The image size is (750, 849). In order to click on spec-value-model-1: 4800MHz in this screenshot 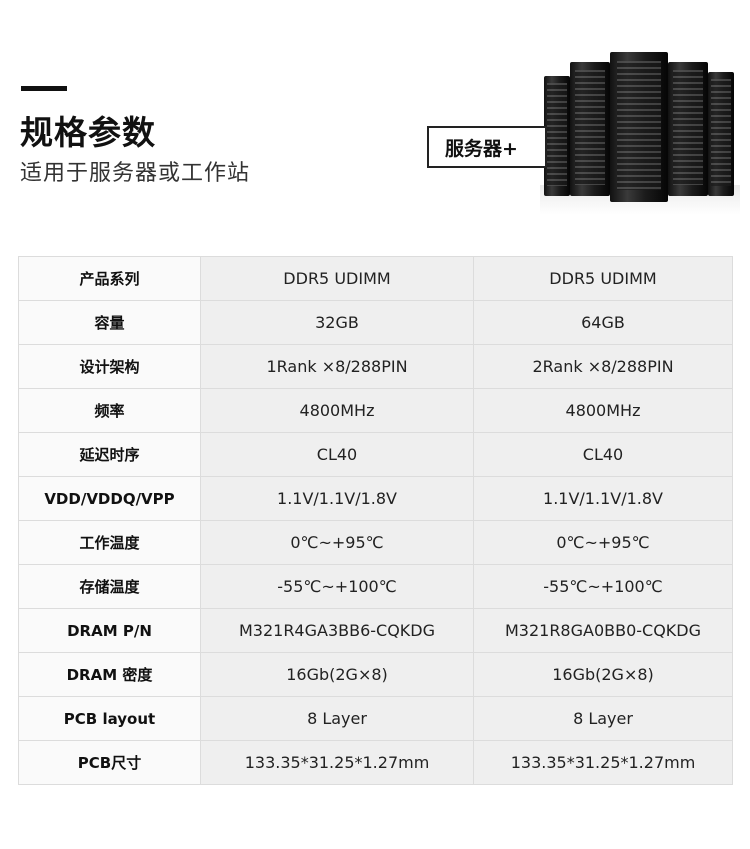, I will do `click(337, 410)`.